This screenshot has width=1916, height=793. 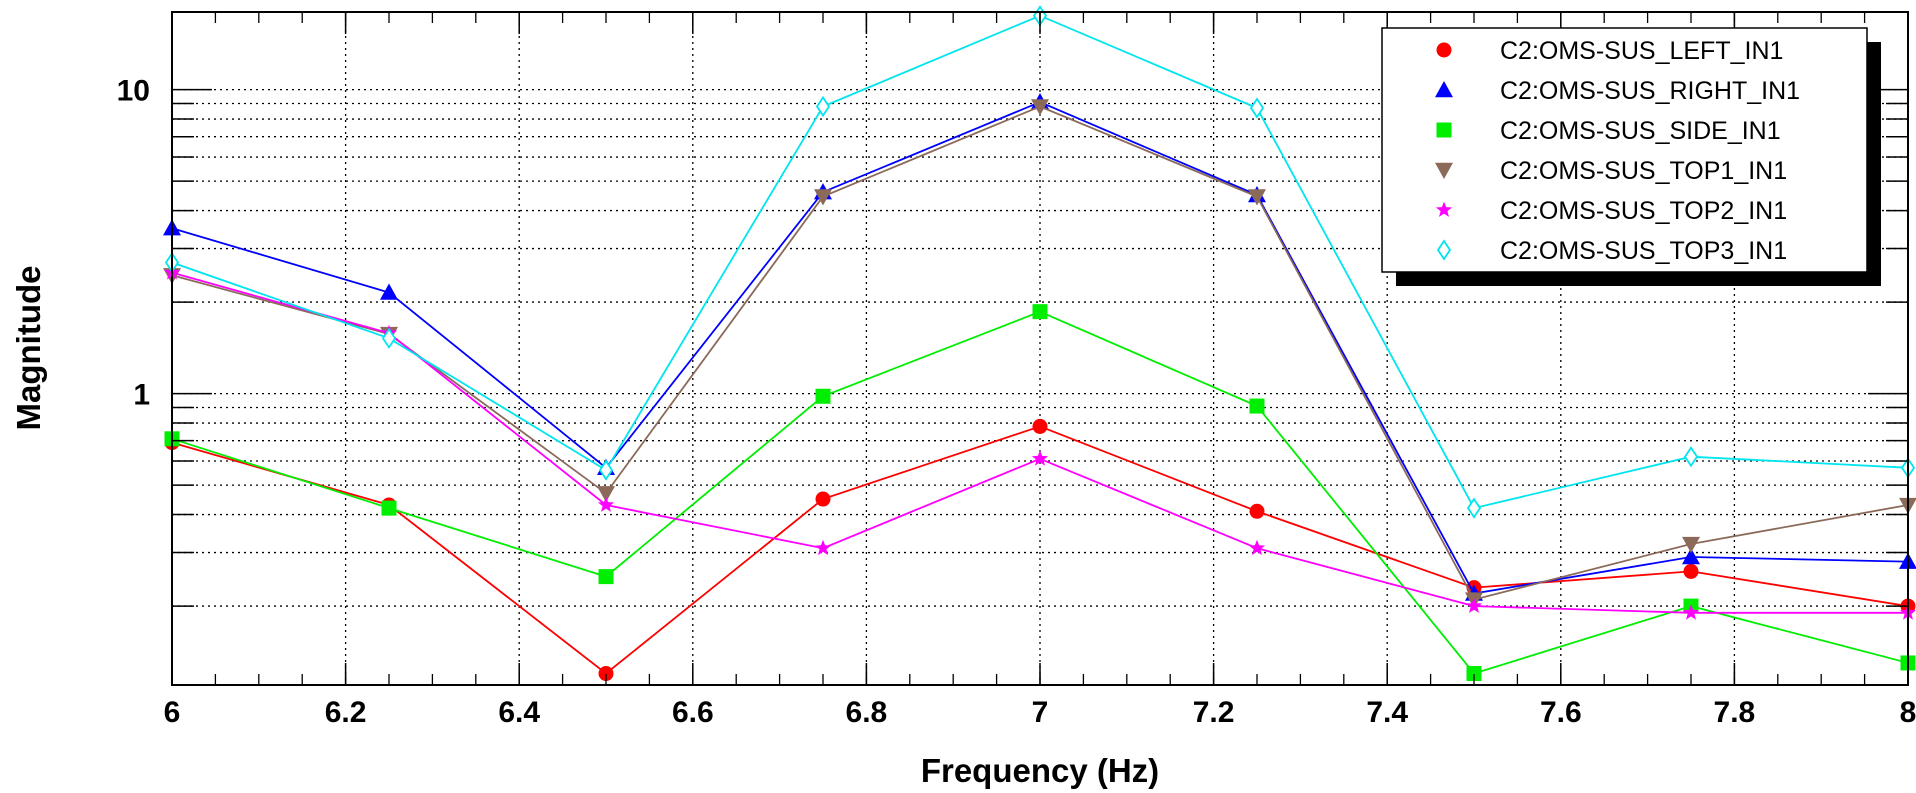 I want to click on y-tick-label: 1, so click(x=141, y=395).